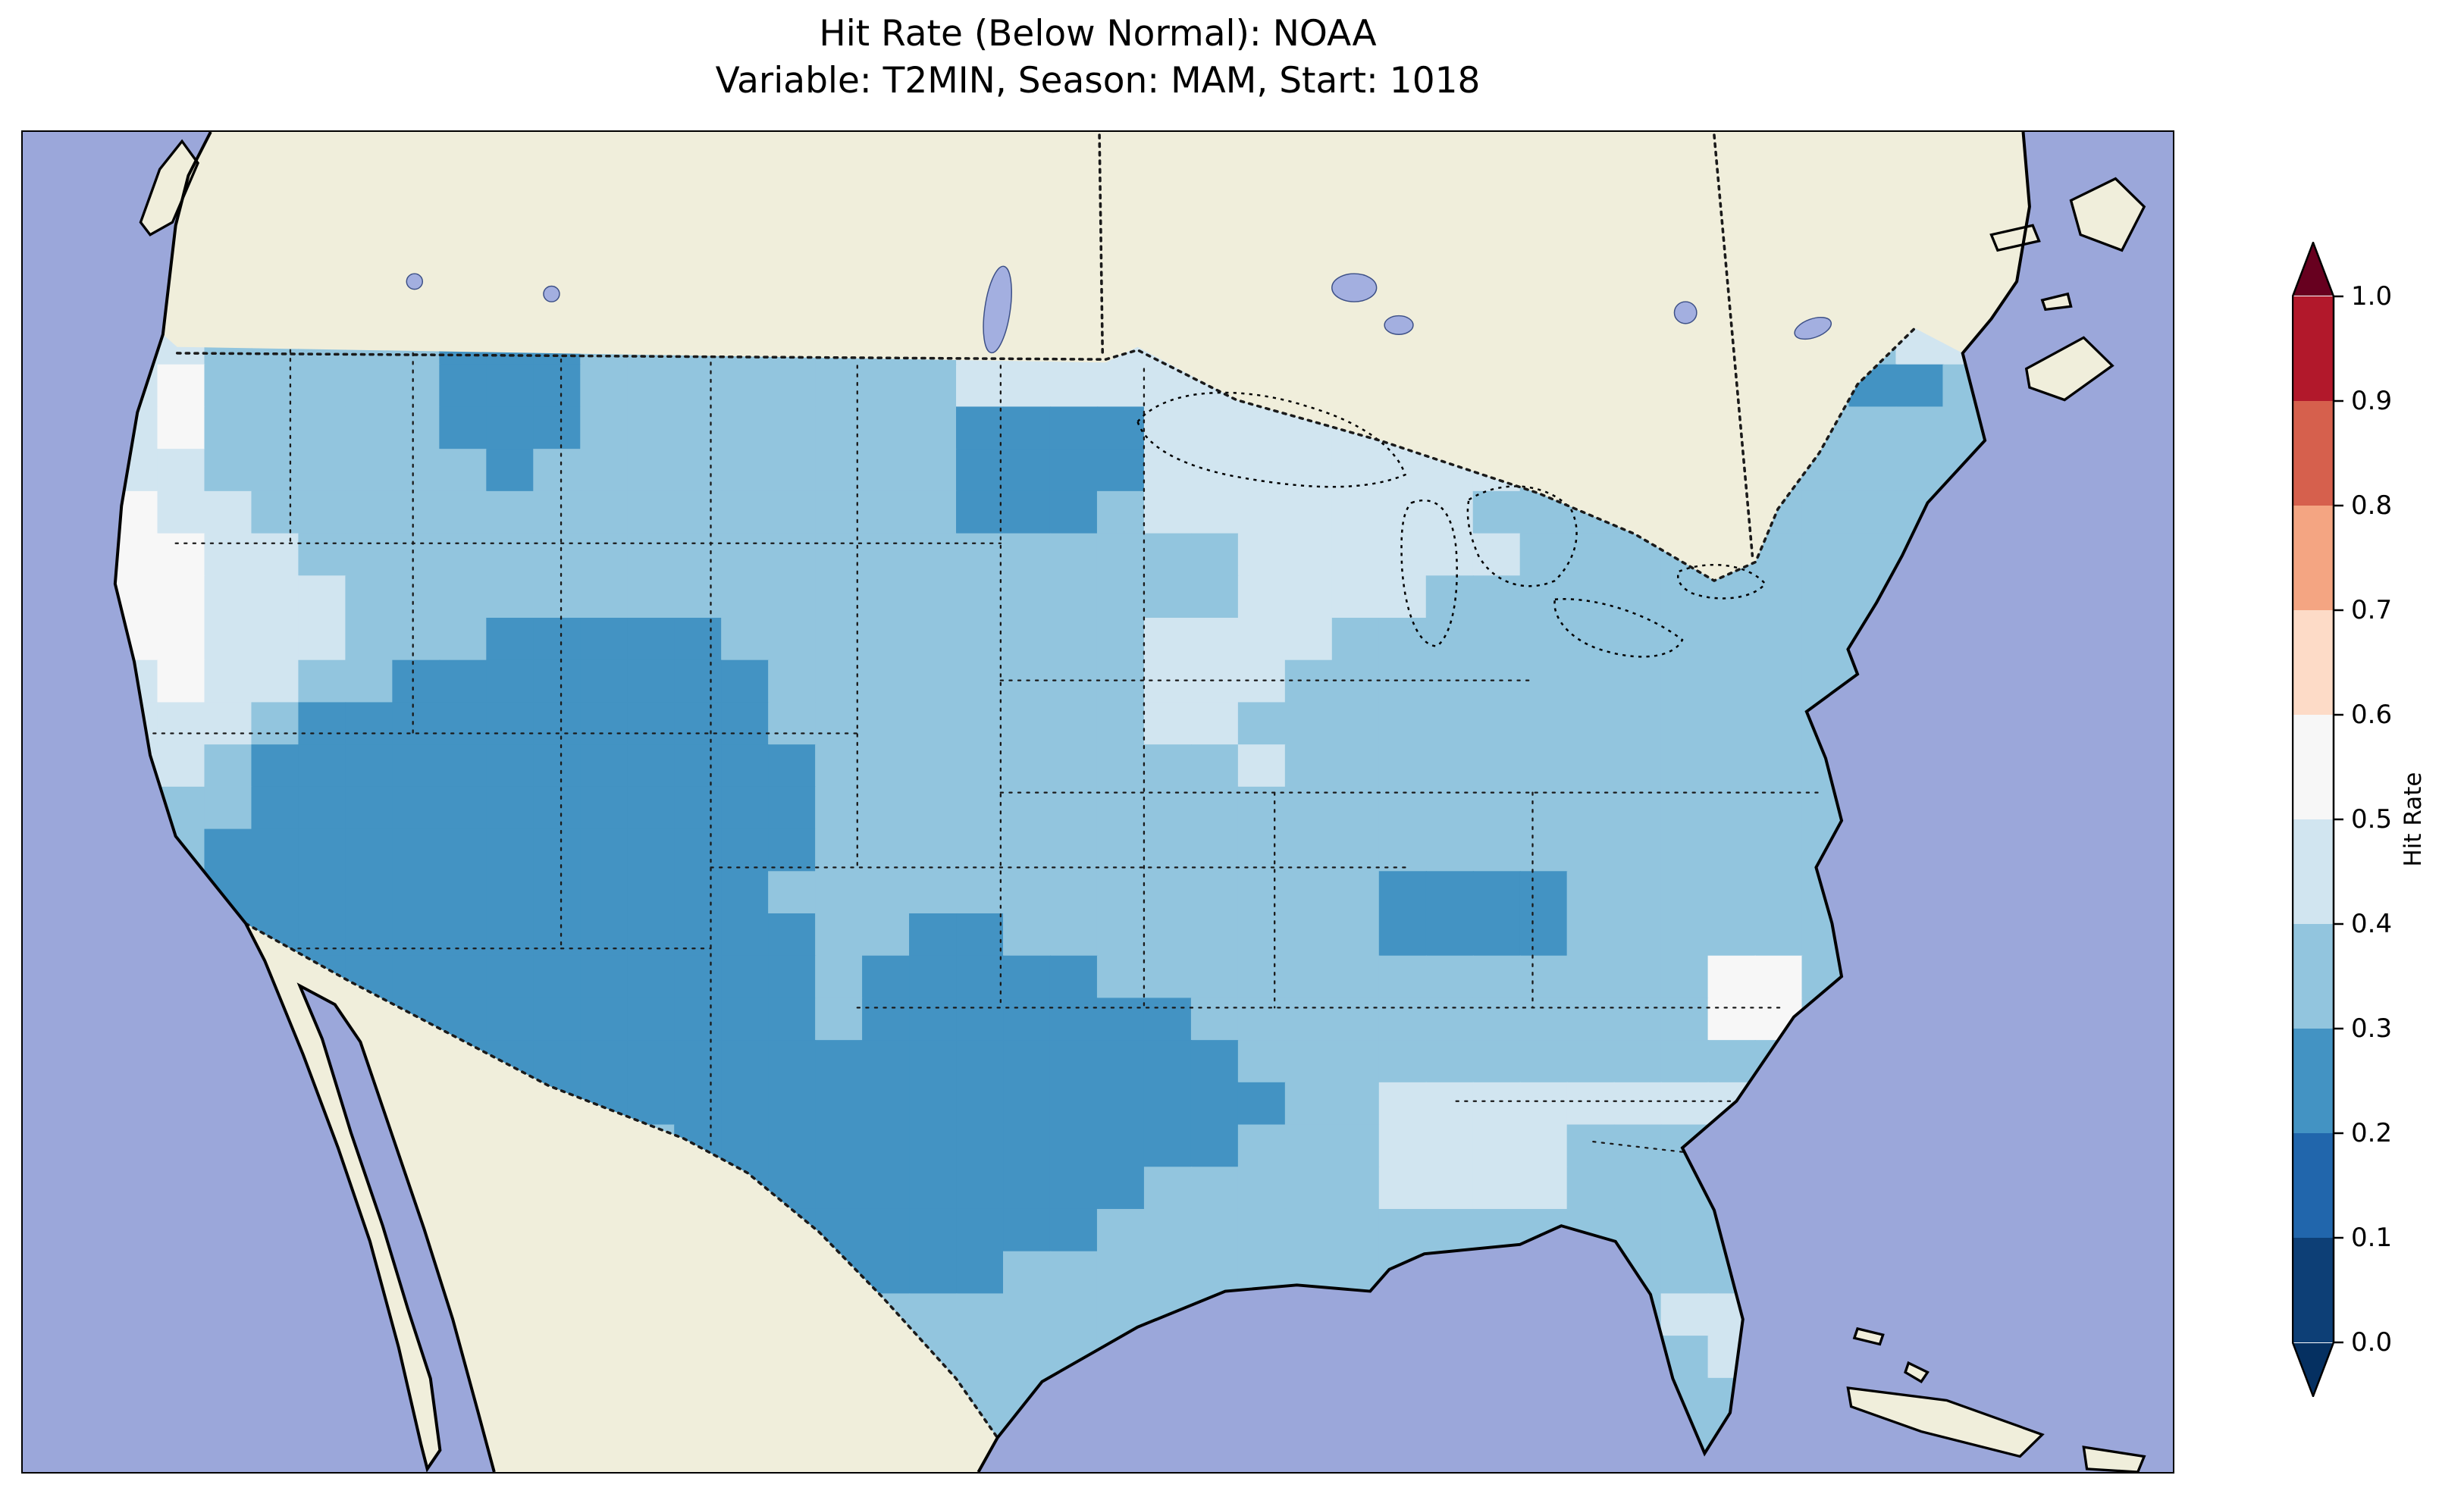 This screenshot has width=2464, height=1494. Describe the element at coordinates (1271, 439) in the screenshot. I see `lake-superior` at that location.